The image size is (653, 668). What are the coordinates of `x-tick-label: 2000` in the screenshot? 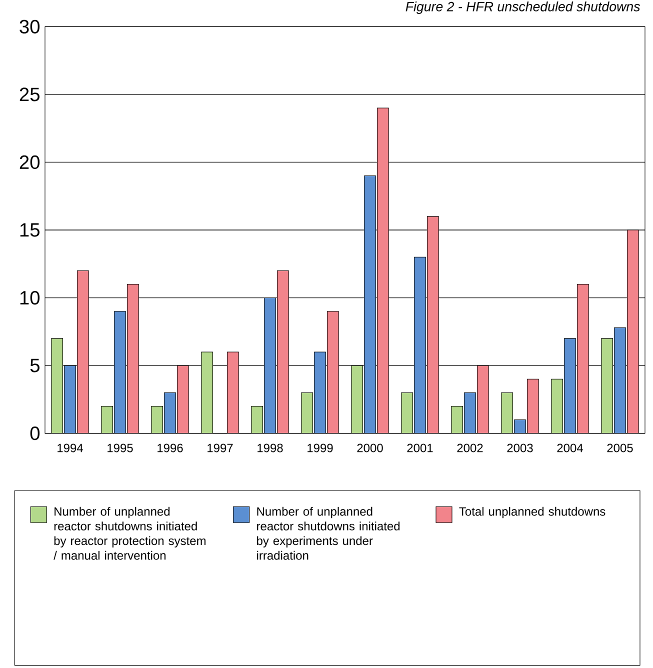 It's located at (370, 448).